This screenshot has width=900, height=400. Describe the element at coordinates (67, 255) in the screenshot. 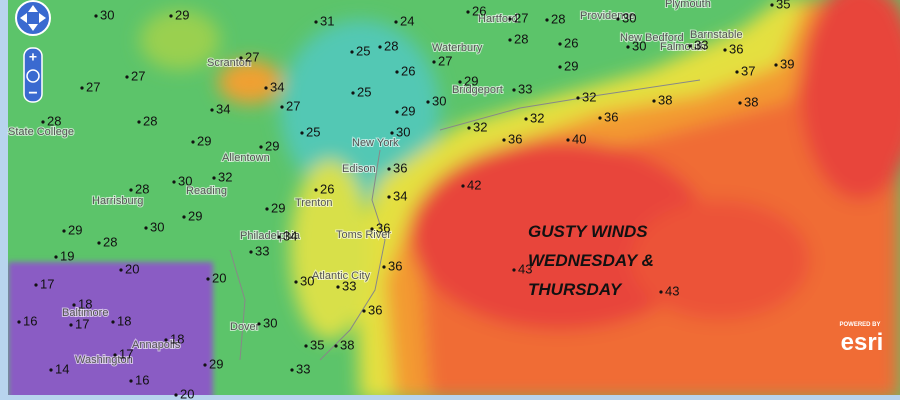

I see `station-value: 19` at that location.